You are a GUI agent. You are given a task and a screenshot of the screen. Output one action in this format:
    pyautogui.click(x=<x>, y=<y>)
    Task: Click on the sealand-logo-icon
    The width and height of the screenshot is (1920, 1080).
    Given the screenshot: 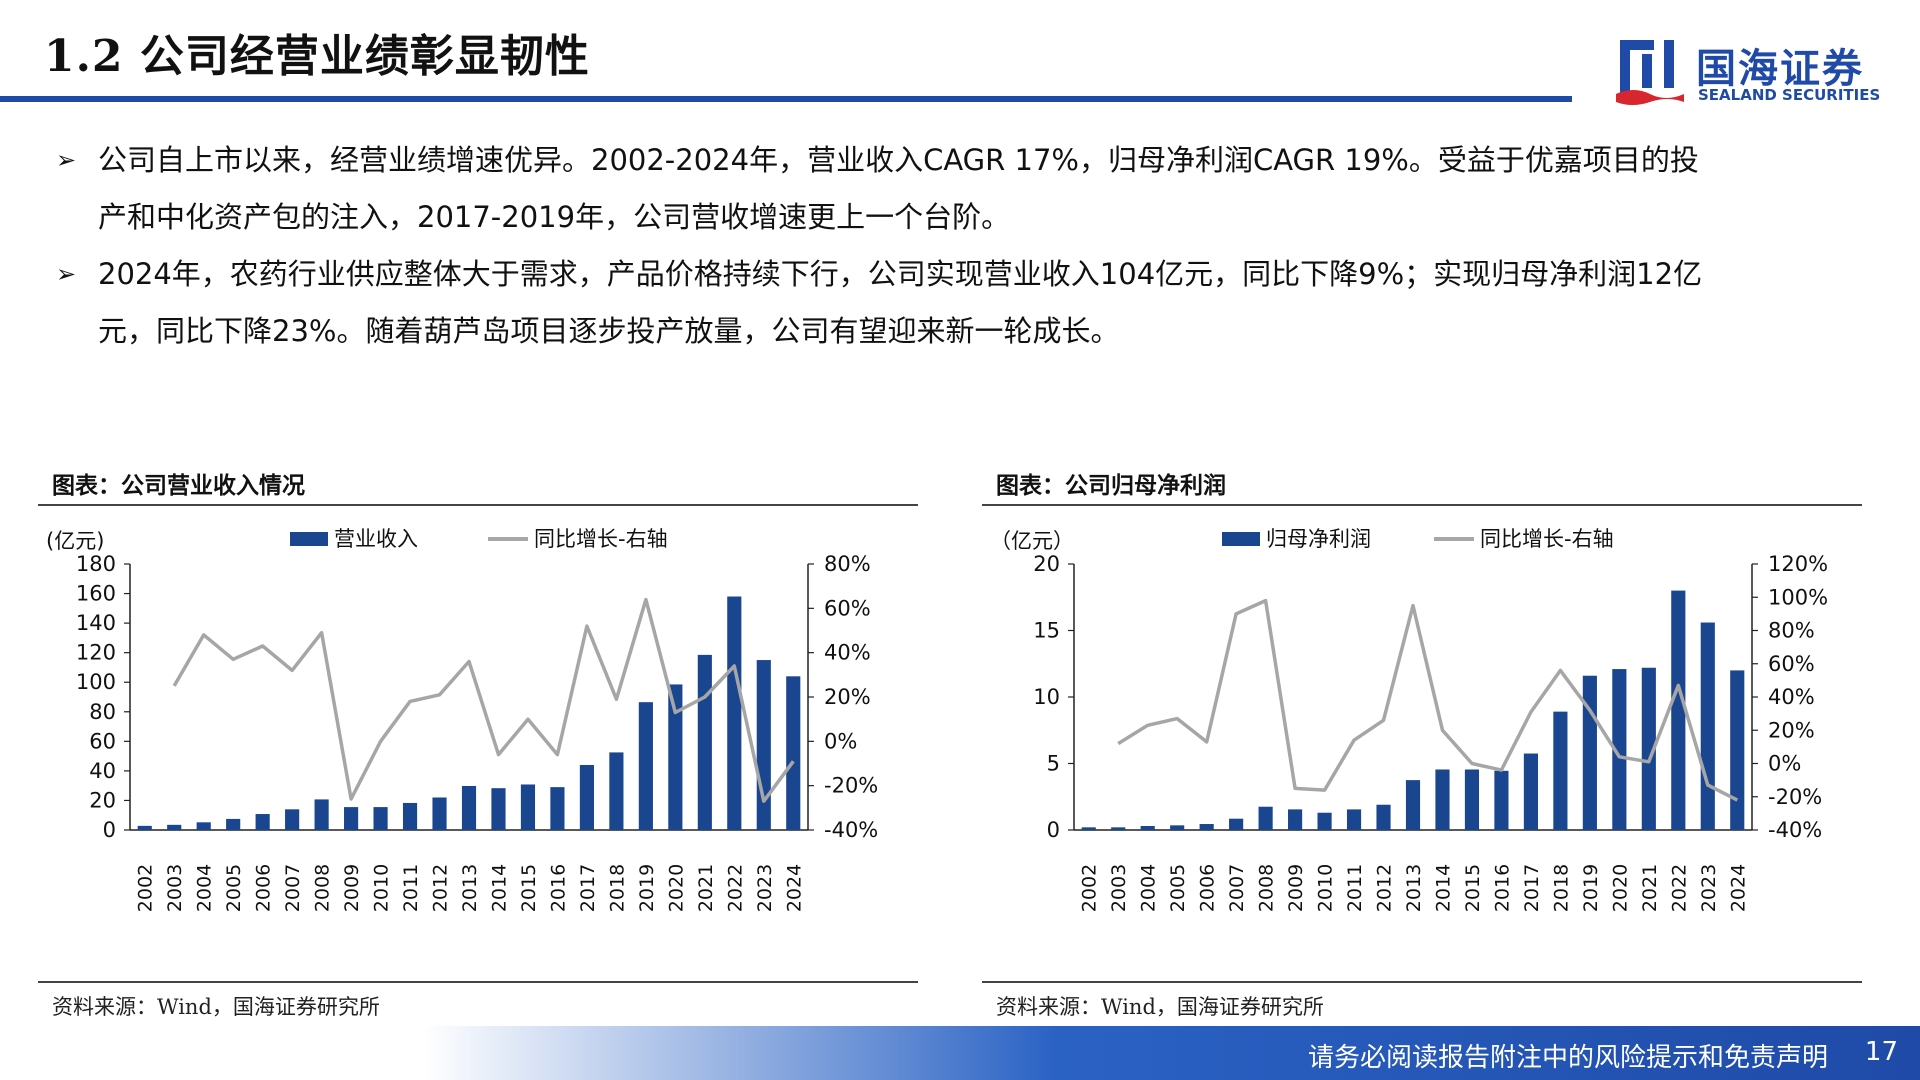 What is the action you would take?
    pyautogui.click(x=1650, y=72)
    